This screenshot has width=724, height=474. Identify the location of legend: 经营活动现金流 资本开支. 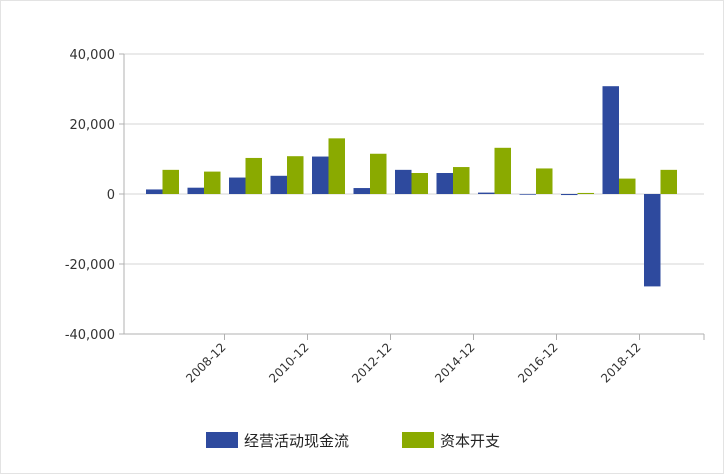
(353, 441).